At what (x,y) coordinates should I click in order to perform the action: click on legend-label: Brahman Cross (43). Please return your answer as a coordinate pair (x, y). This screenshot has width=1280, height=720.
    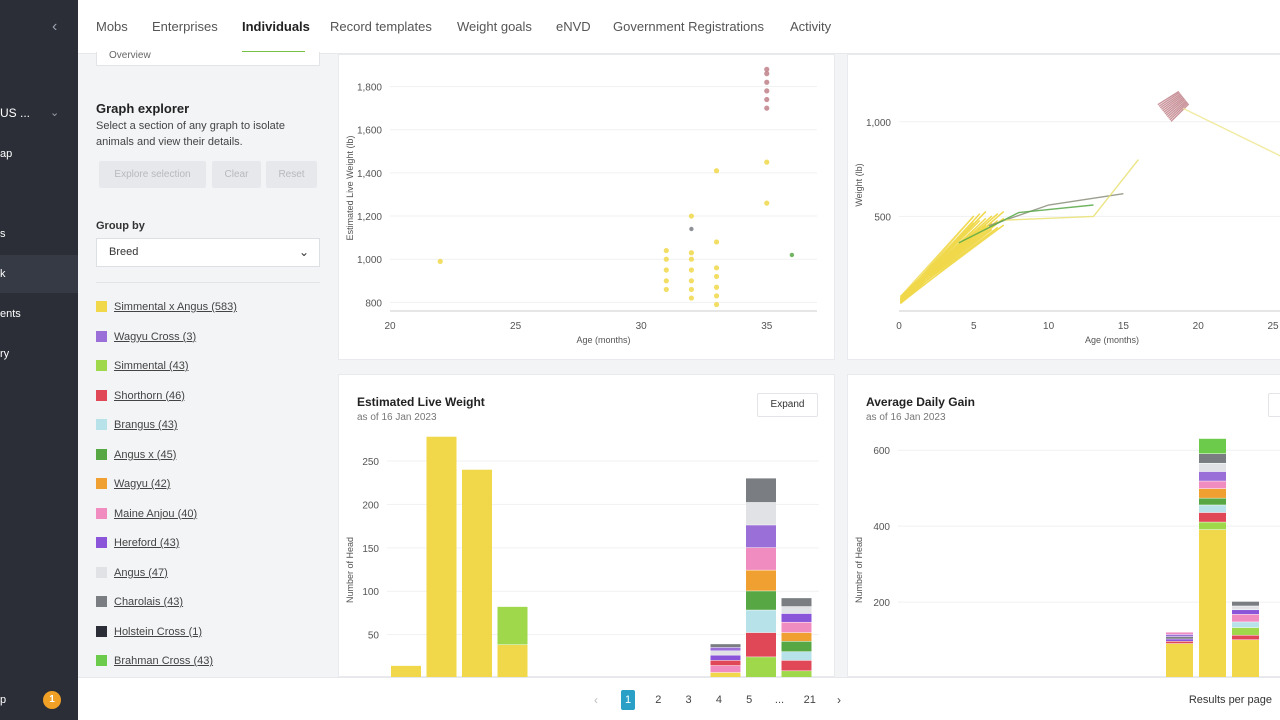
    Looking at the image, I should click on (164, 661).